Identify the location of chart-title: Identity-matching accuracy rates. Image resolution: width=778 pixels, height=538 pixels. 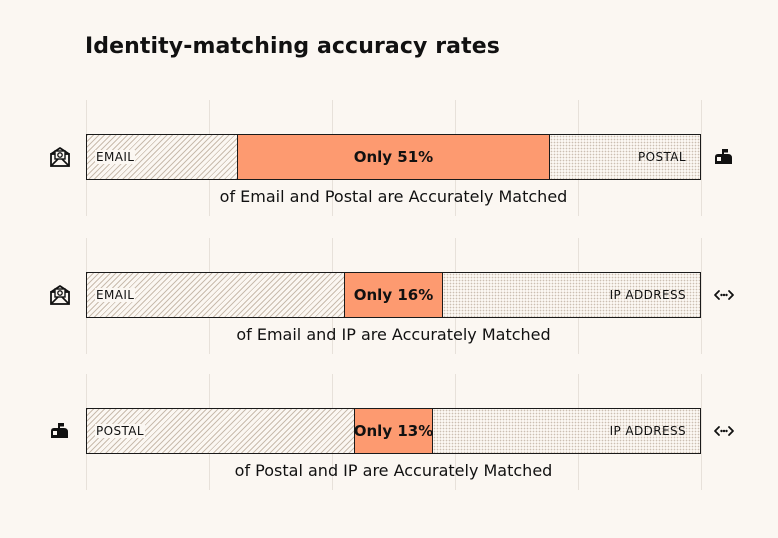
(292, 46).